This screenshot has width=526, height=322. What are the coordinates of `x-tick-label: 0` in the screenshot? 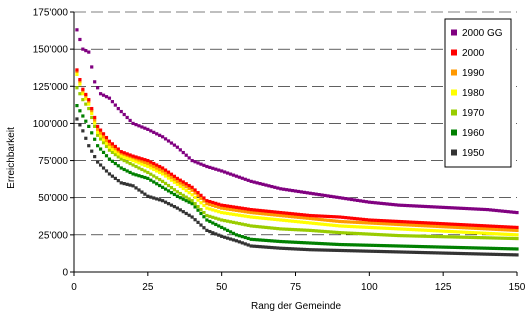 It's located at (74, 287).